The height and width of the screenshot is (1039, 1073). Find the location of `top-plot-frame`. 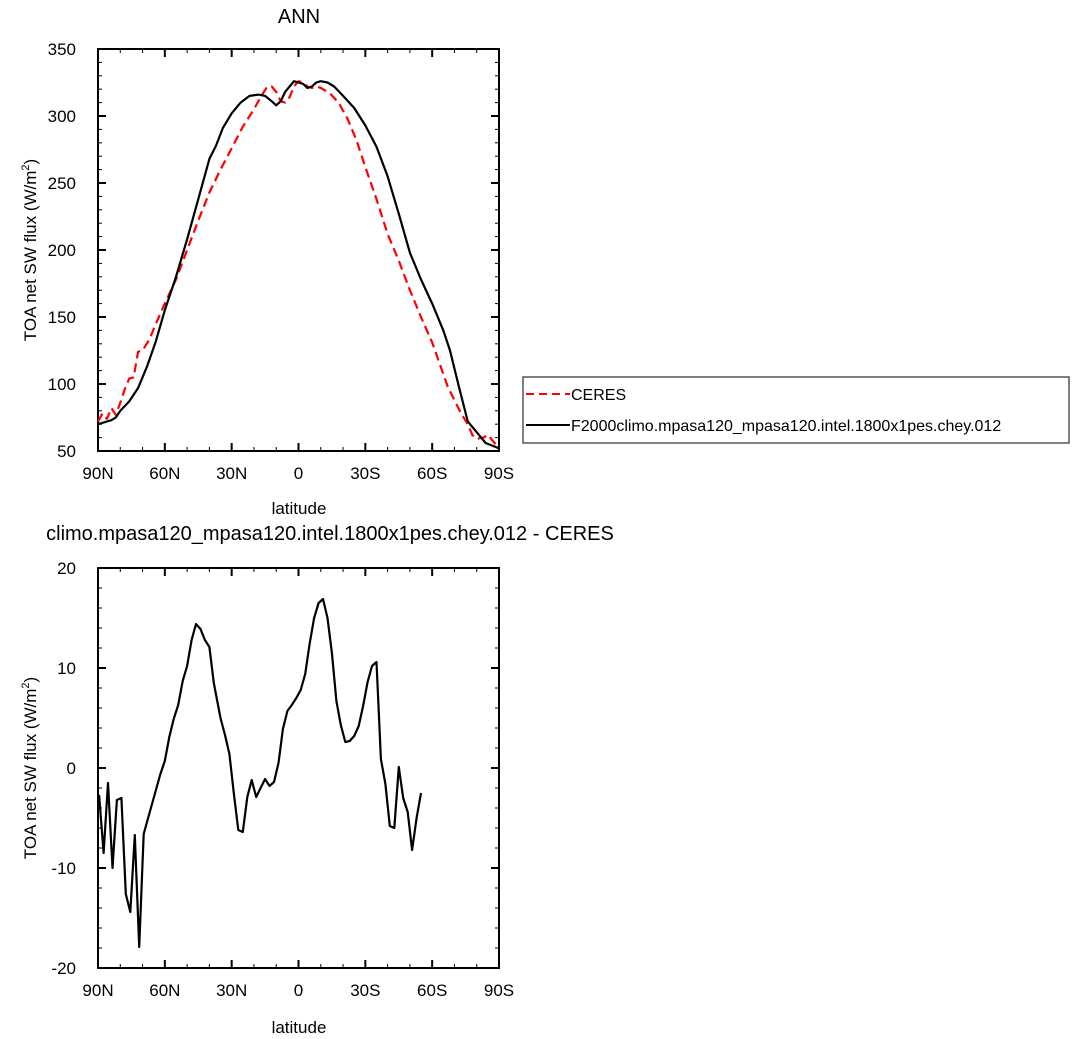

top-plot-frame is located at coordinates (298, 250).